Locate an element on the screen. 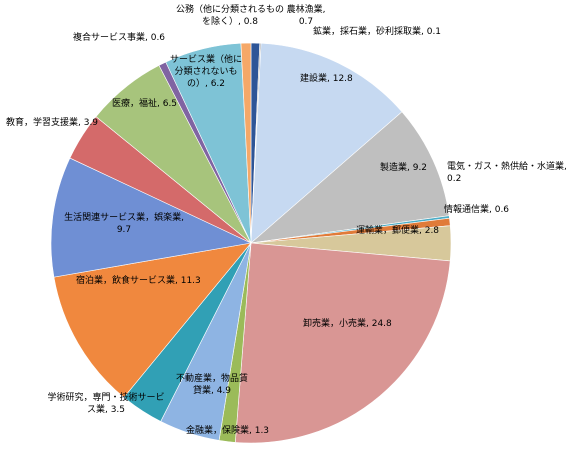 The image size is (573, 451). data-label: 不動産業，物品賃貸業, 4.9 is located at coordinates (212, 385).